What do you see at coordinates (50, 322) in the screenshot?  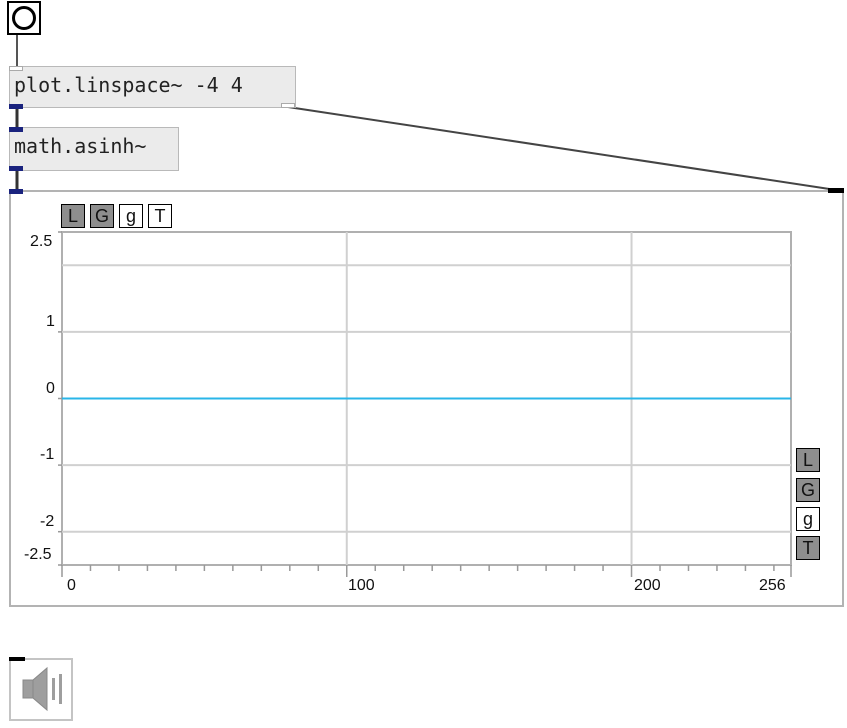 I see `y-tick-label: 1` at bounding box center [50, 322].